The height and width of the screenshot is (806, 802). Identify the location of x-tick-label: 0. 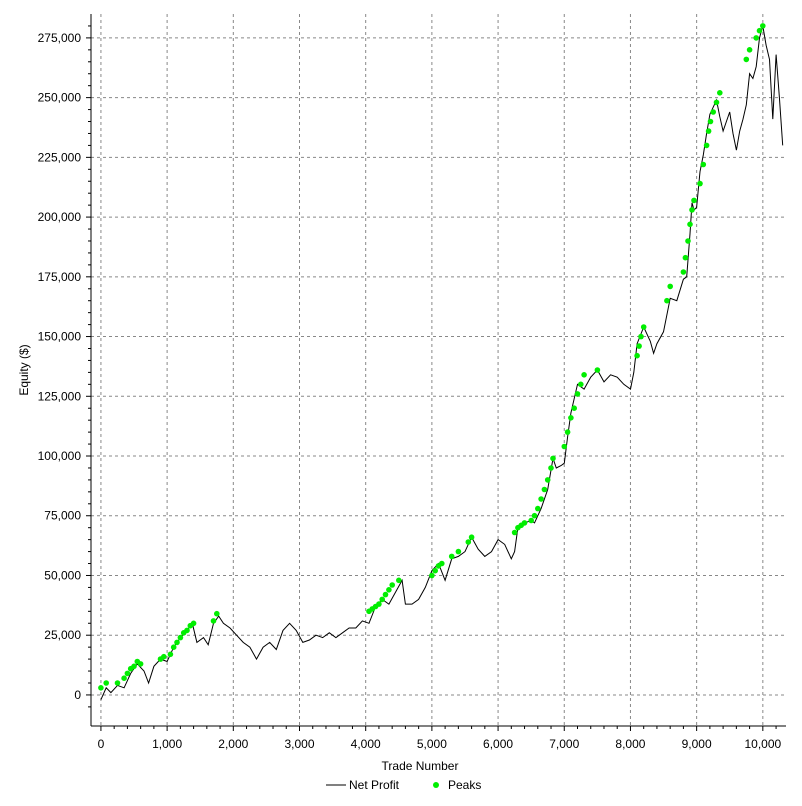
(101, 744).